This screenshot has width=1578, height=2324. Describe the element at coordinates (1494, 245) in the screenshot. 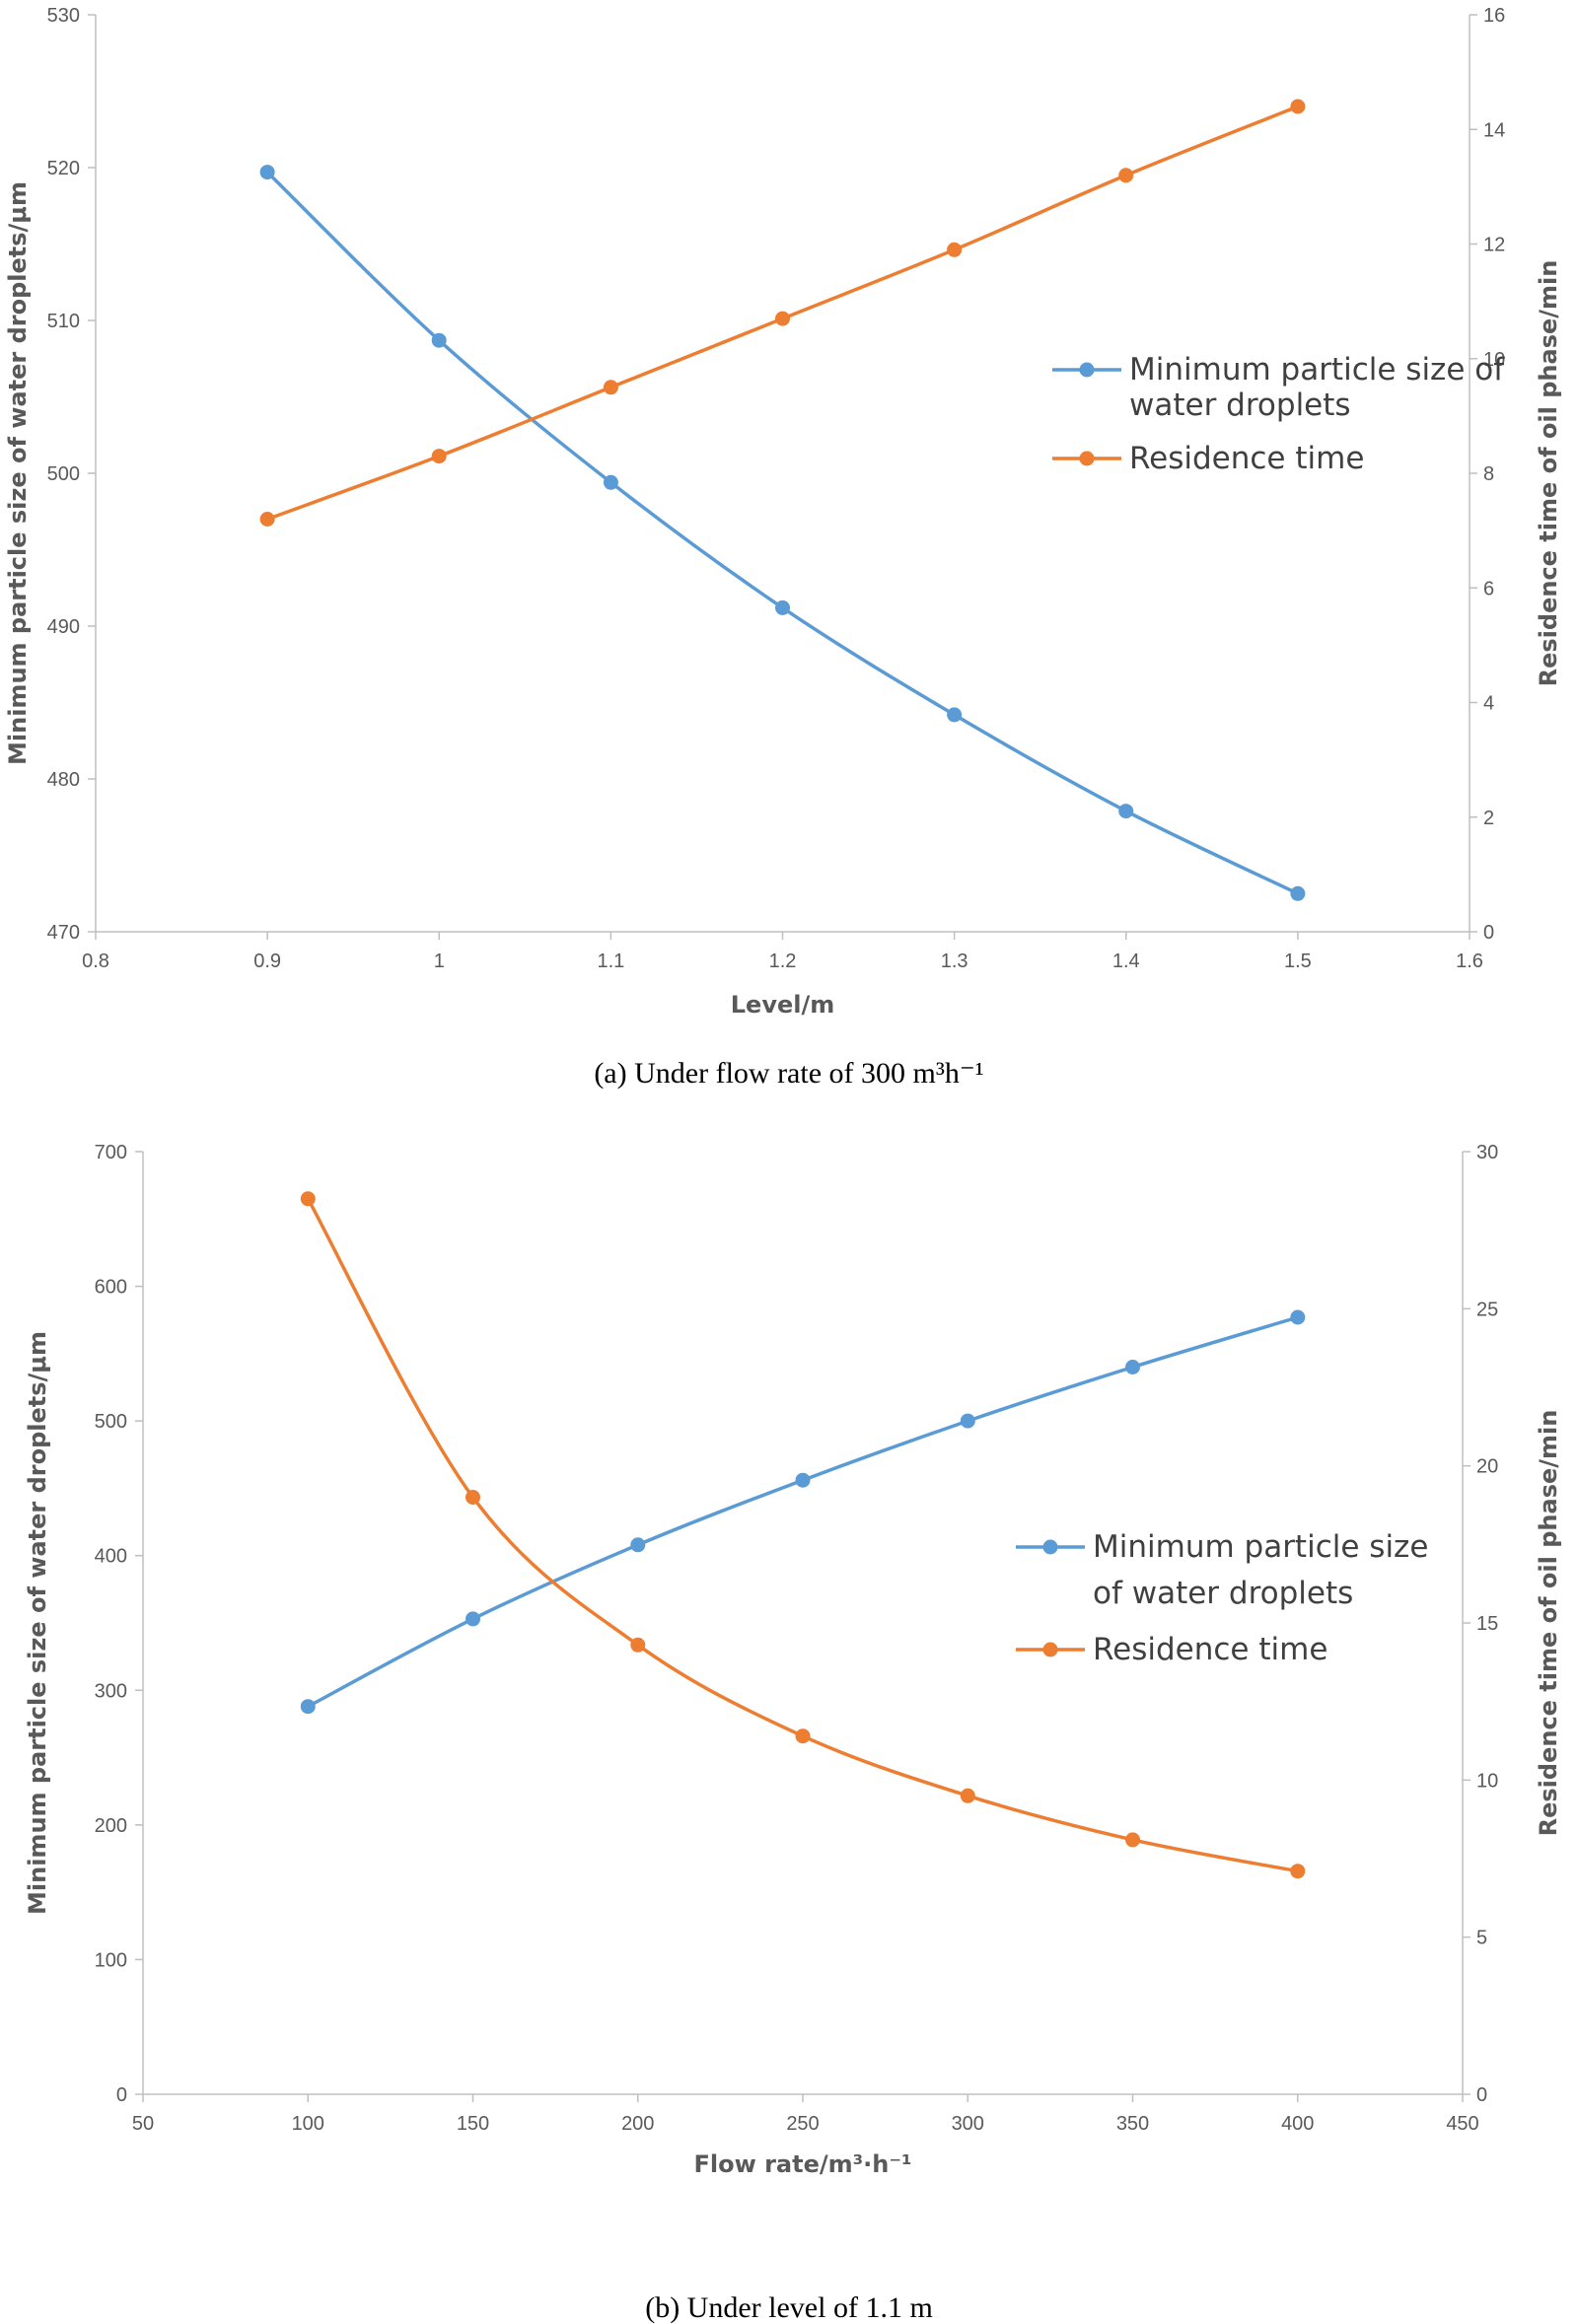

I see `y2-tick-label: 12` at that location.